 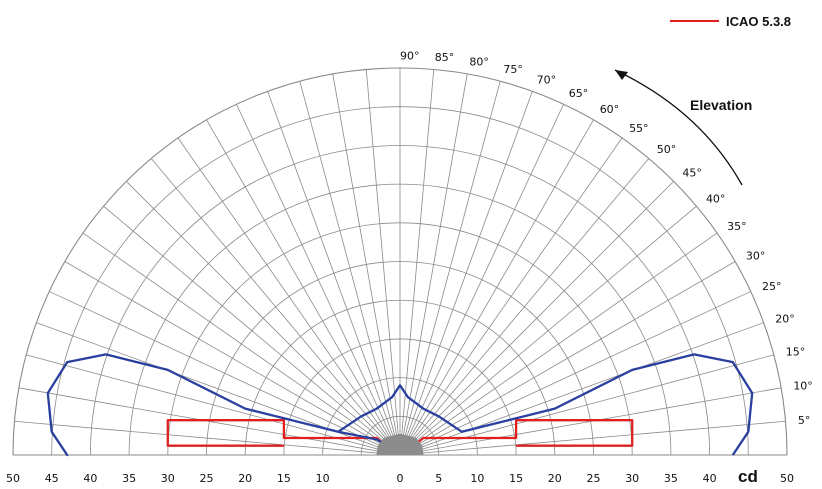 What do you see at coordinates (512, 69) in the screenshot?
I see `angle-tick-label: 75°` at bounding box center [512, 69].